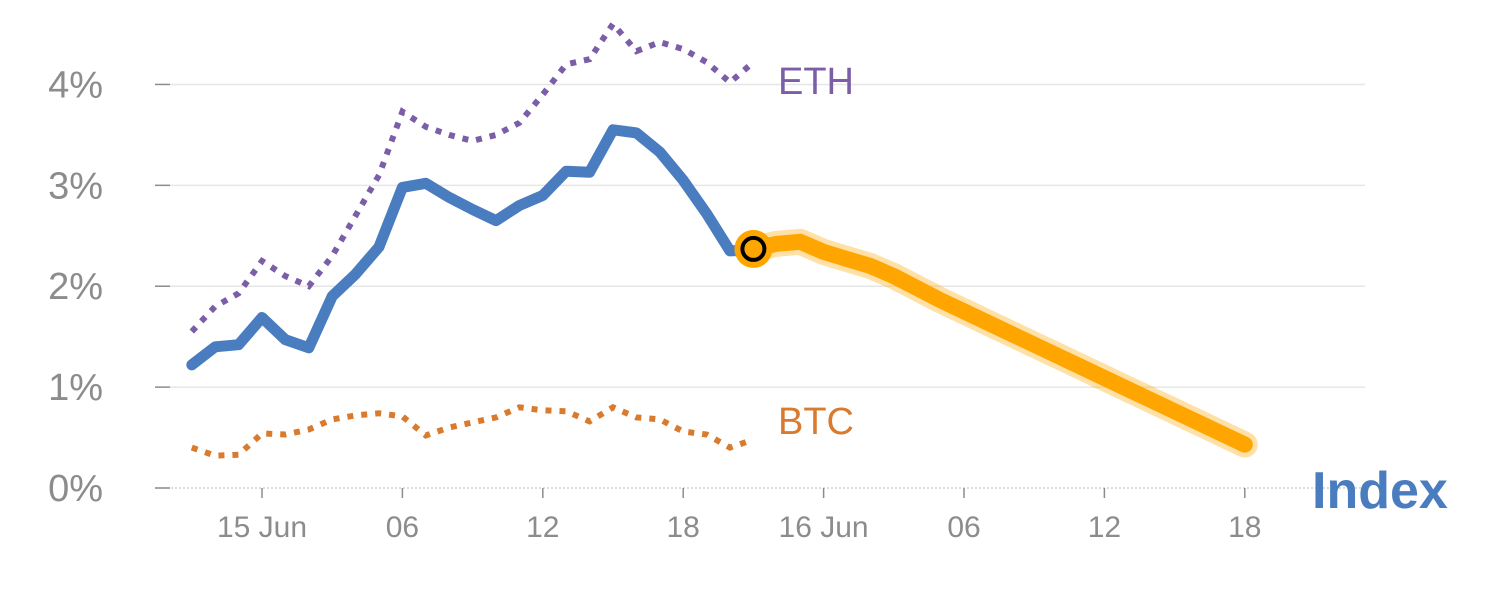  I want to click on x-tick-label: 15 Jun, so click(262, 527).